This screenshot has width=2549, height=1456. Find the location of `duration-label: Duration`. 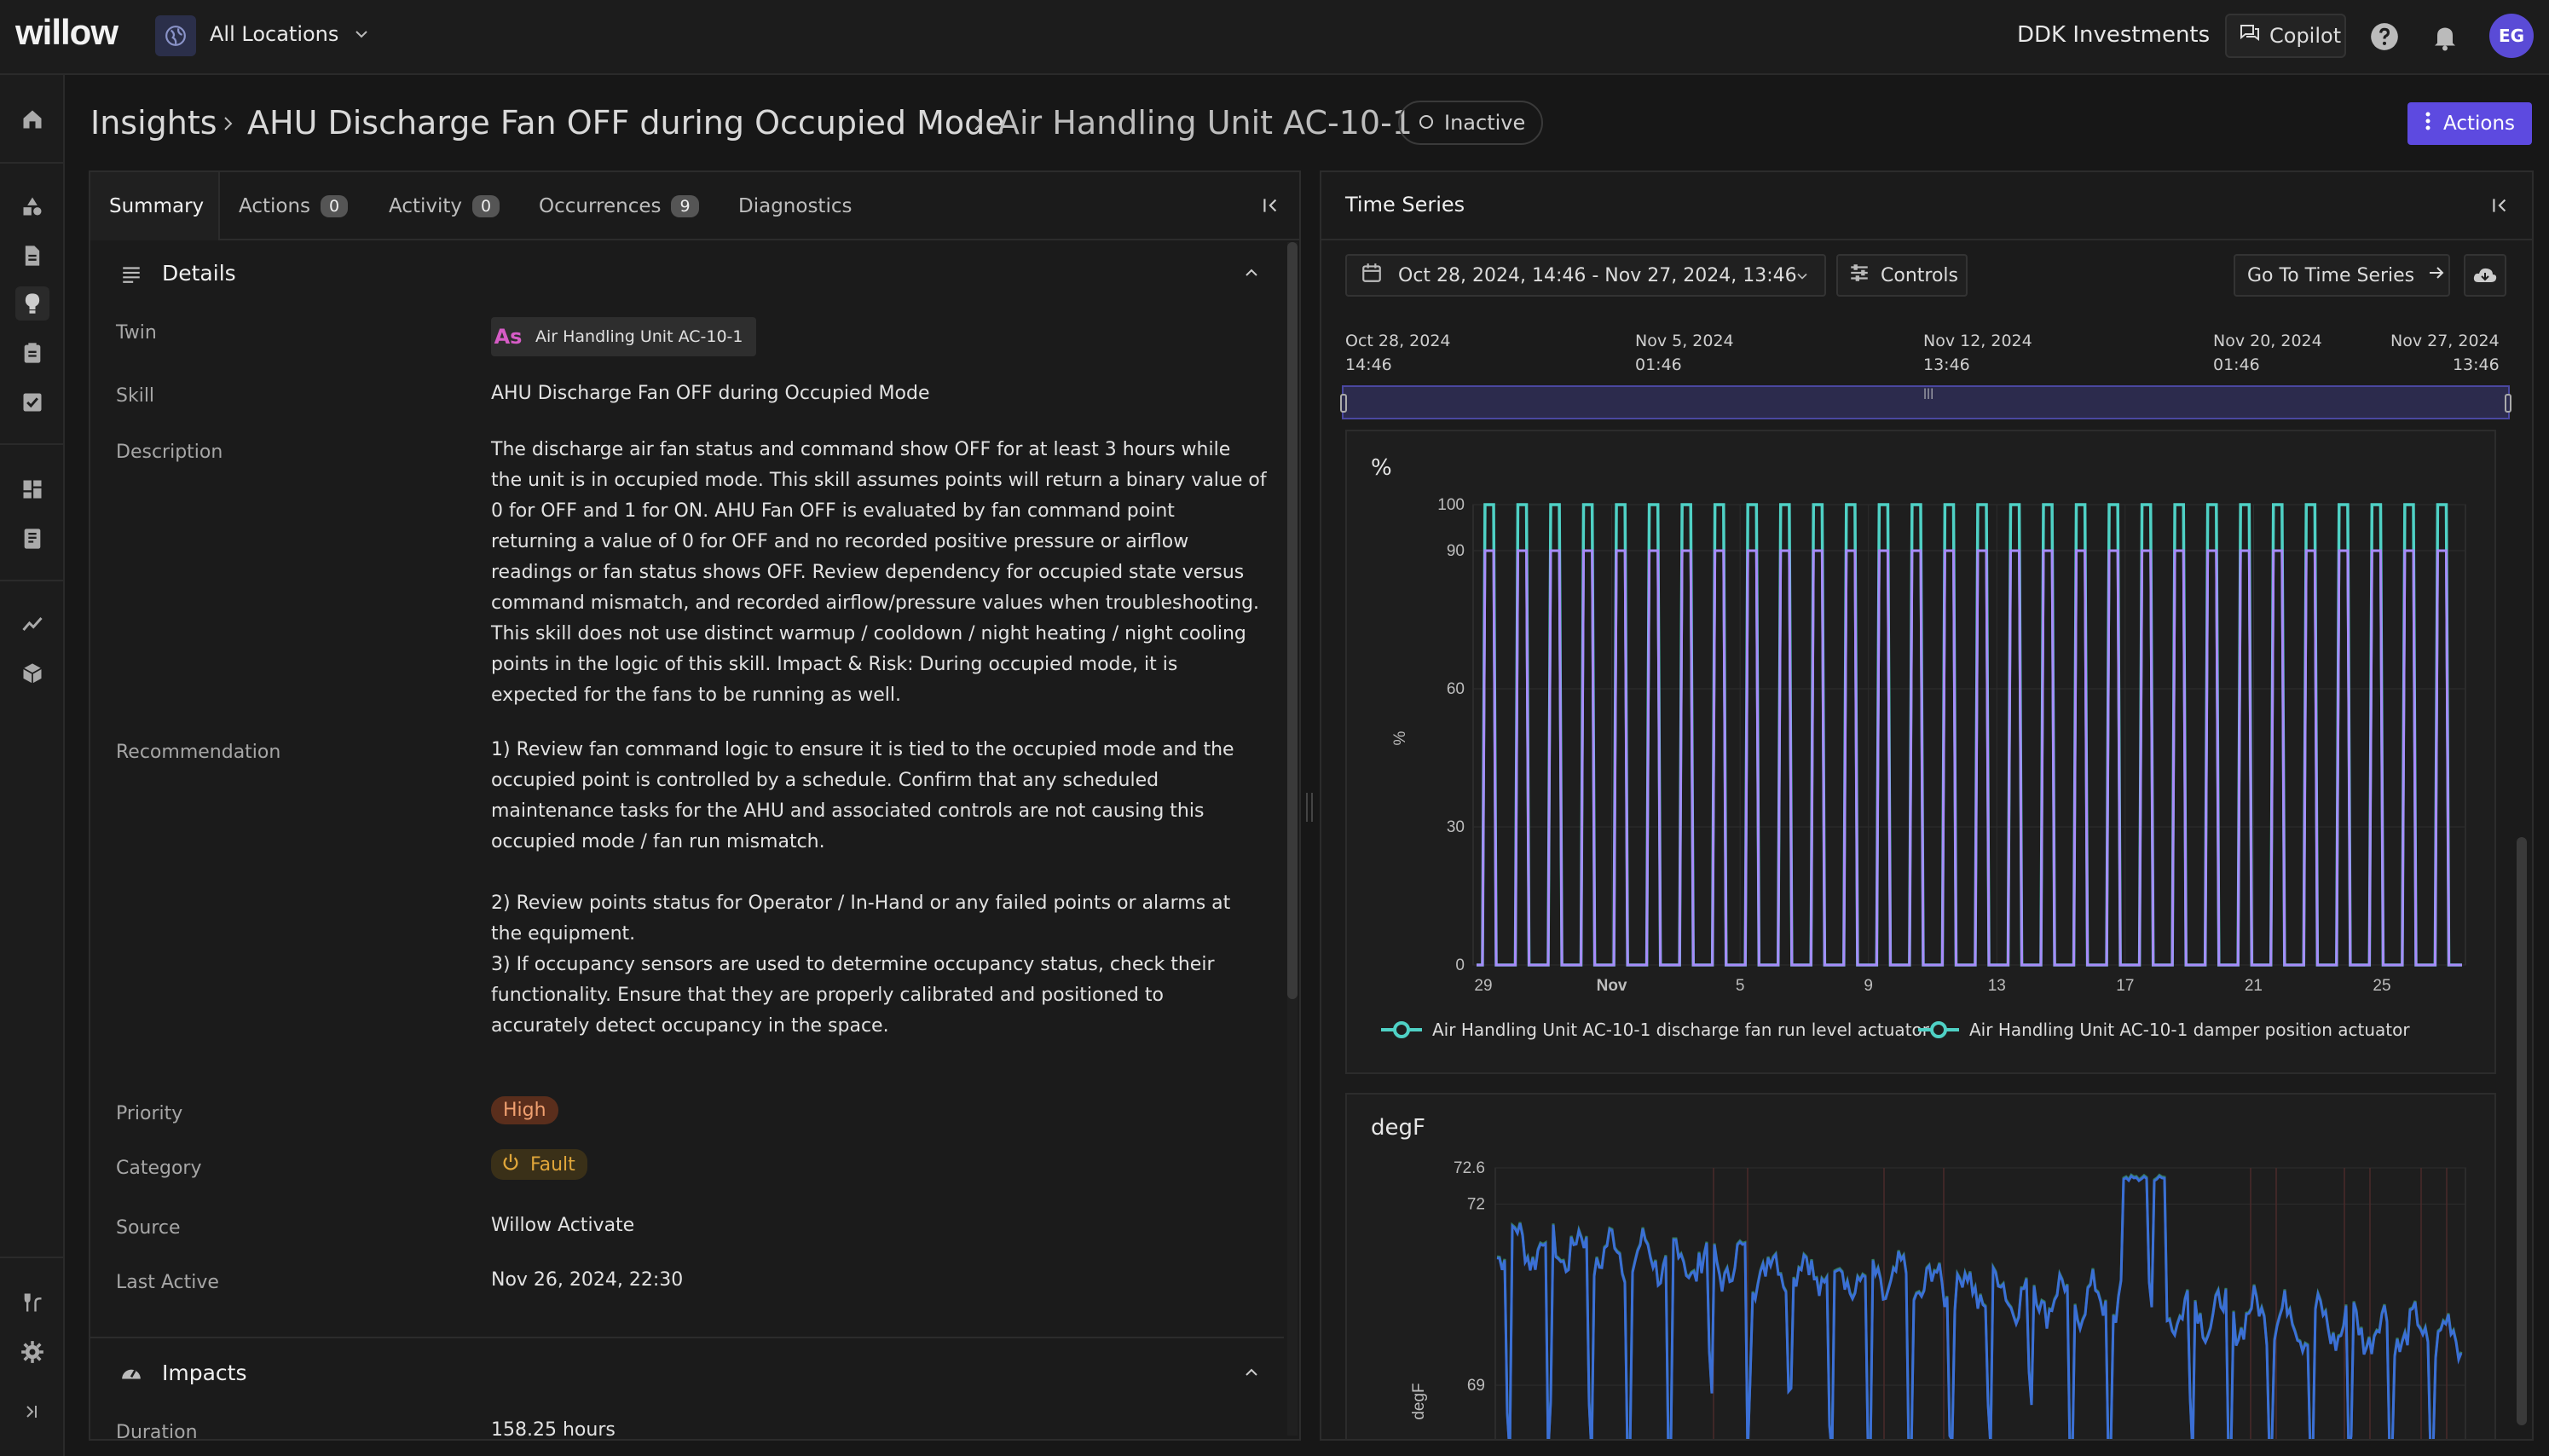

duration-label: Duration is located at coordinates (157, 1431).